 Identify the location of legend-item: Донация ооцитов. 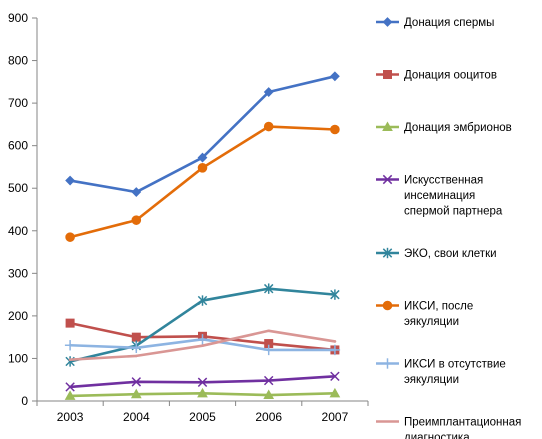
(436, 76).